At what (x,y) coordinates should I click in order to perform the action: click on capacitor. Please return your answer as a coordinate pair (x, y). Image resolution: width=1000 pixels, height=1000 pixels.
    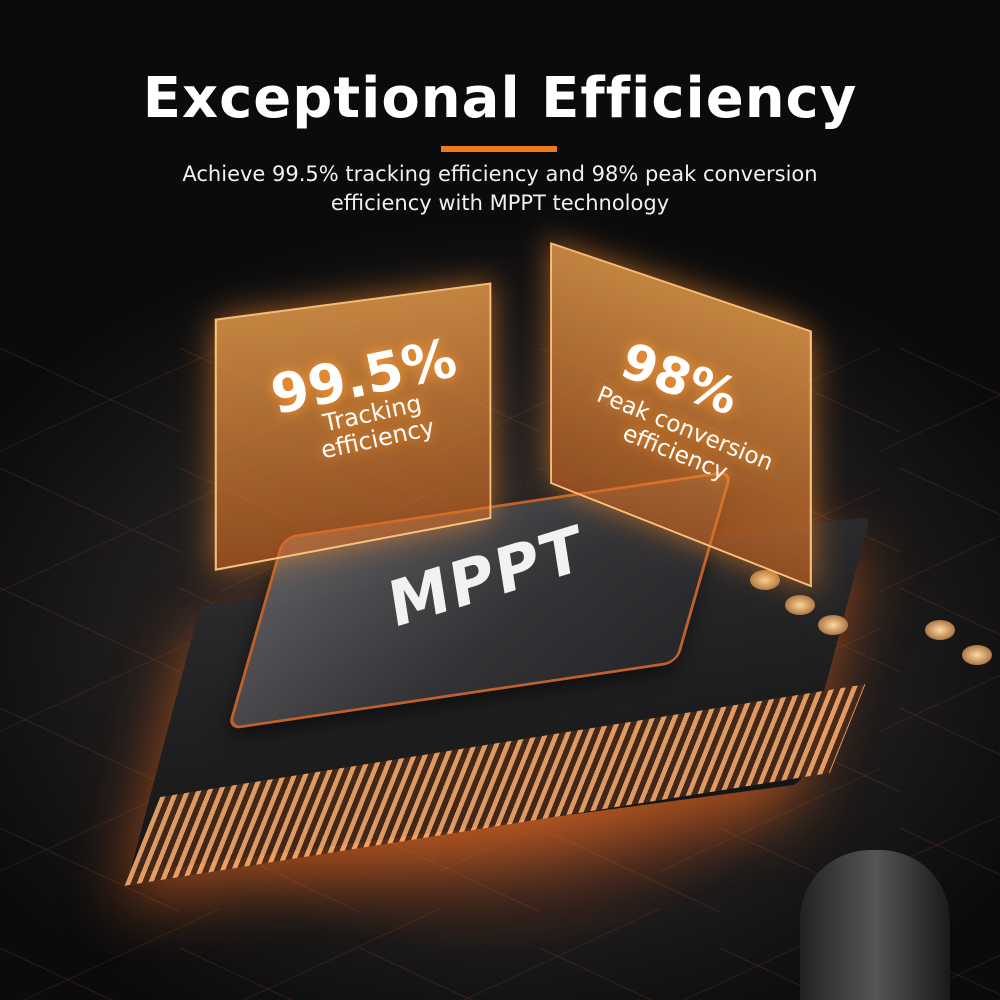
    Looking at the image, I should click on (875, 925).